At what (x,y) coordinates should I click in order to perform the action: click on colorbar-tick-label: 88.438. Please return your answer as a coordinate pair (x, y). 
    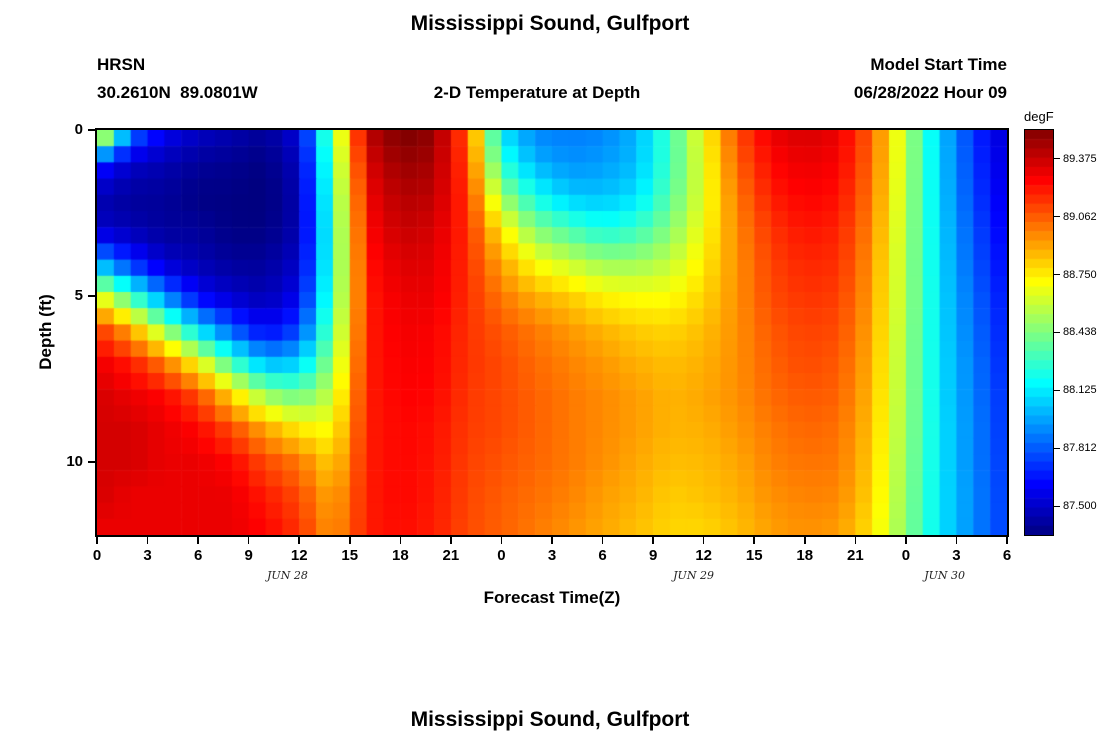
    Looking at the image, I should click on (1080, 332).